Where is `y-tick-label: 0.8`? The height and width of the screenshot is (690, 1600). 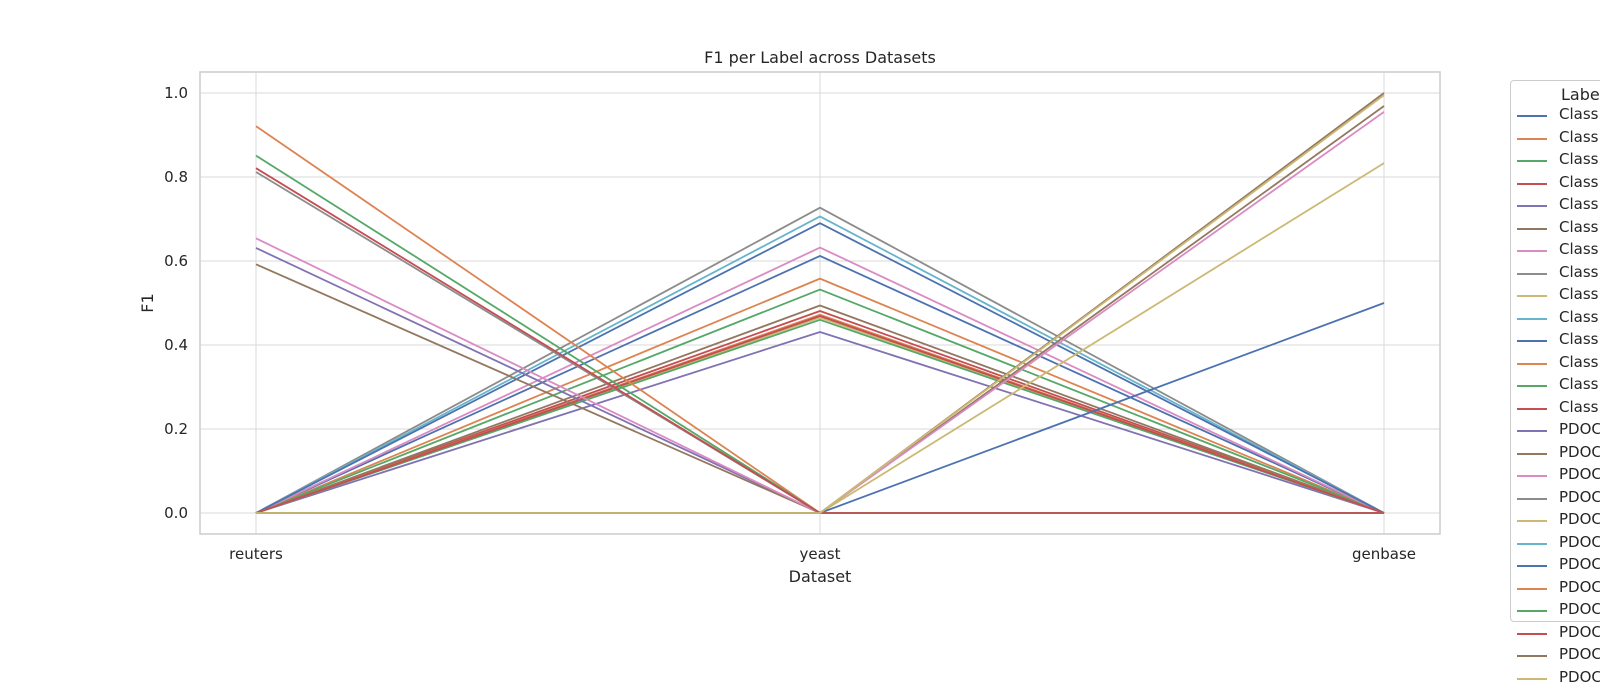 y-tick-label: 0.8 is located at coordinates (176, 177).